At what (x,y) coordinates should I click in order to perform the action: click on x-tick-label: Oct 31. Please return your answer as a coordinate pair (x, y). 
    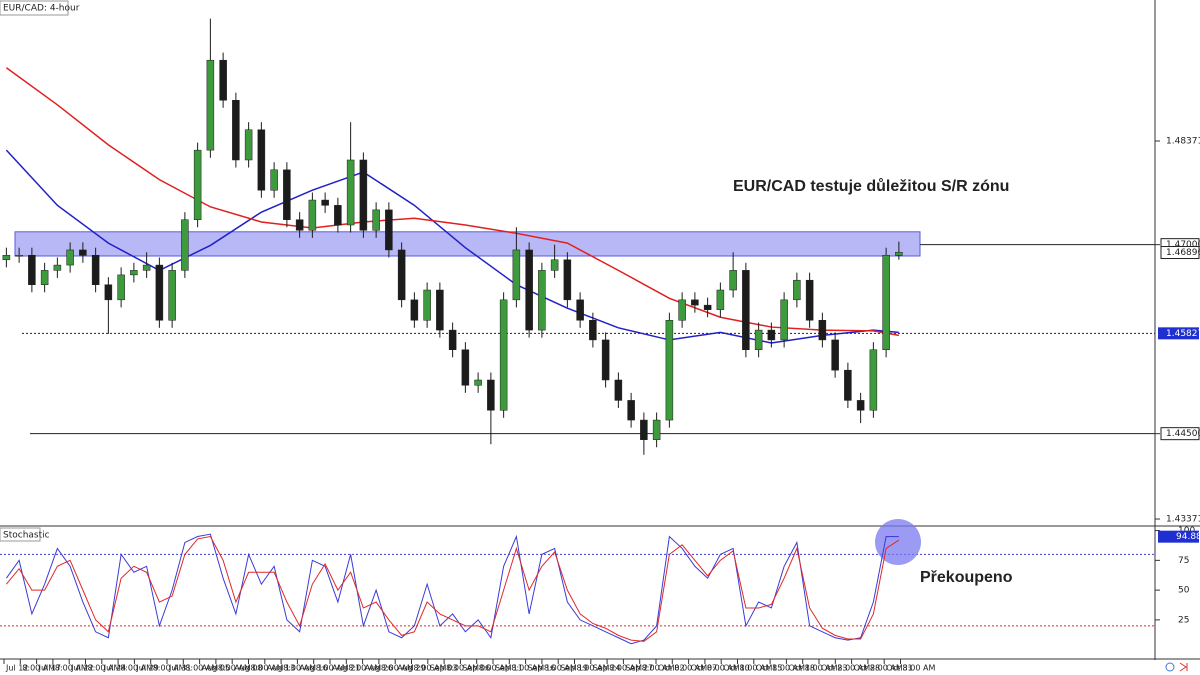
    Looking at the image, I should click on (899, 668).